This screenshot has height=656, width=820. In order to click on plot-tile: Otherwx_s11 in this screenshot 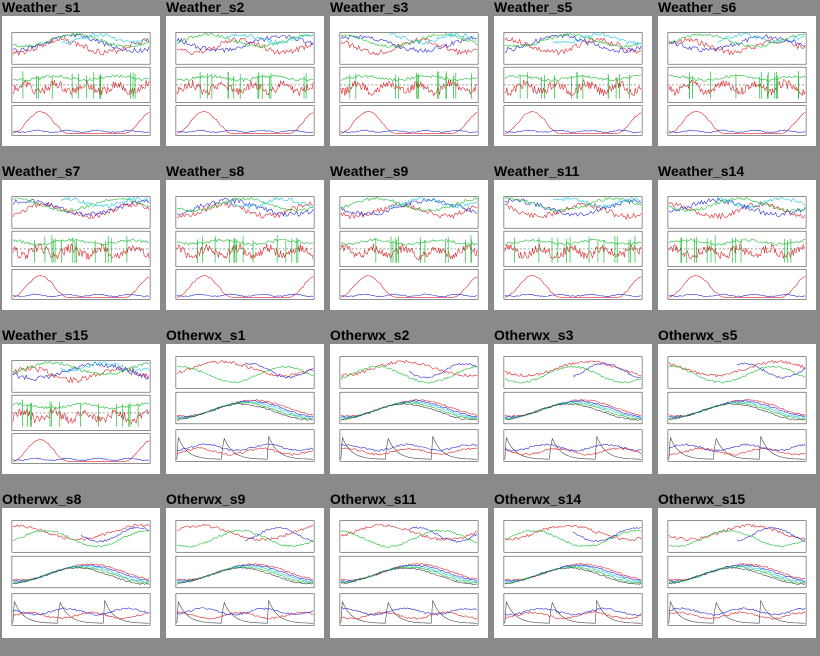, I will do `click(408, 566)`.